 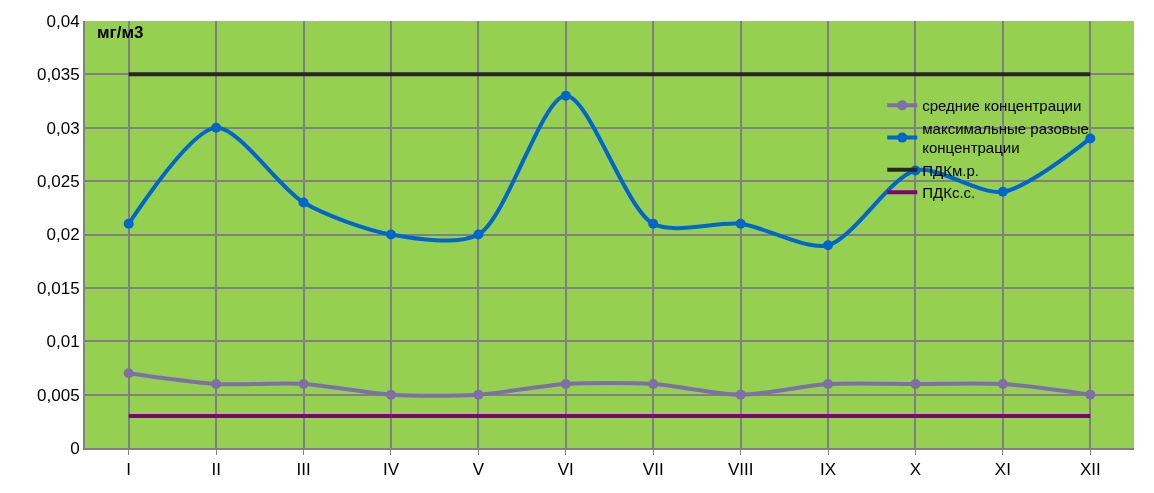 What do you see at coordinates (58, 288) in the screenshot?
I see `y-tick-label: 0,015` at bounding box center [58, 288].